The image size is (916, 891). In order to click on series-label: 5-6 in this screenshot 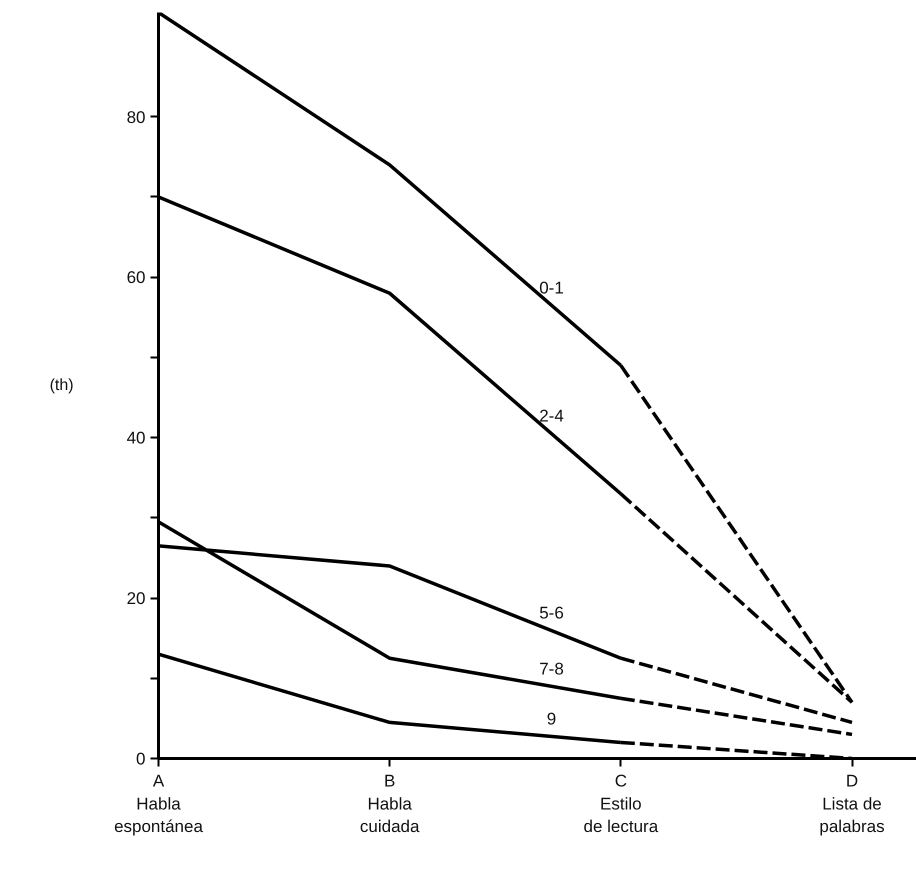, I will do `click(551, 613)`.